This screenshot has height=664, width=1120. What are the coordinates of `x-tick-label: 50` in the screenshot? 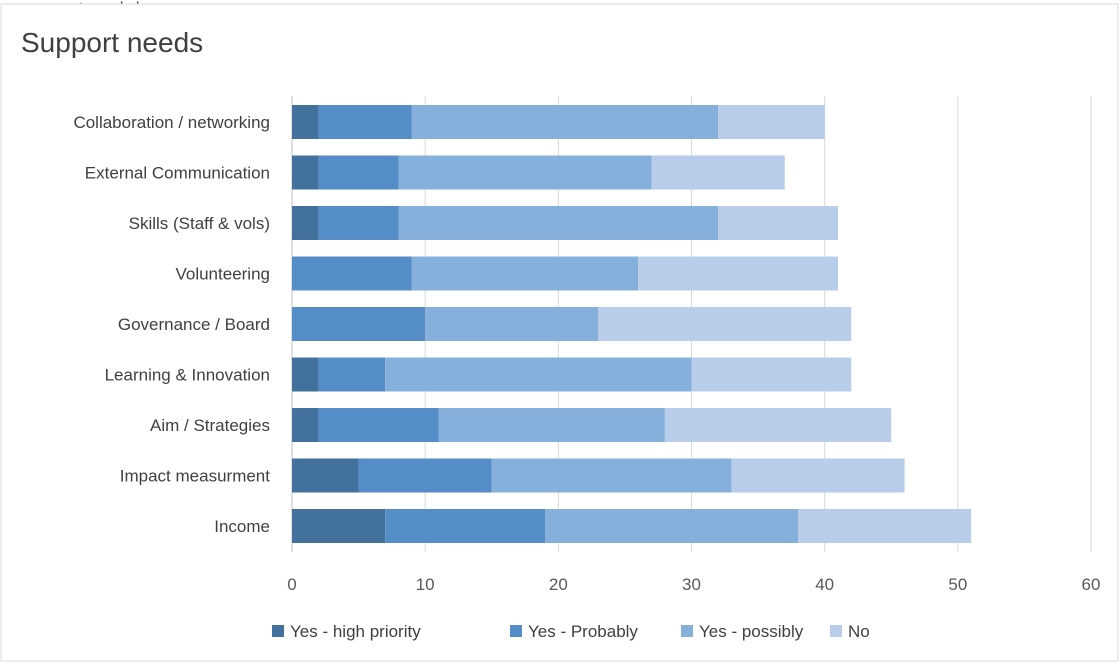 It's located at (957, 584).